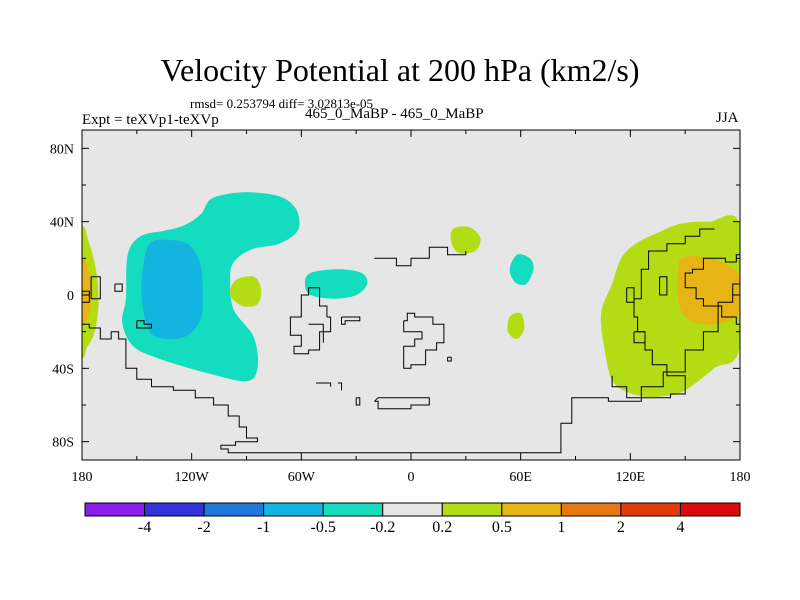 The width and height of the screenshot is (800, 600). What do you see at coordinates (727, 118) in the screenshot?
I see `season-label: JJA` at bounding box center [727, 118].